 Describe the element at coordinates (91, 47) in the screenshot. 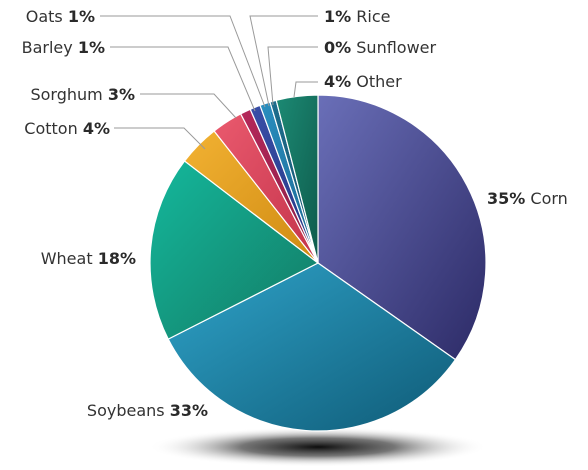

I see `slice-percent-barley: 1%` at that location.